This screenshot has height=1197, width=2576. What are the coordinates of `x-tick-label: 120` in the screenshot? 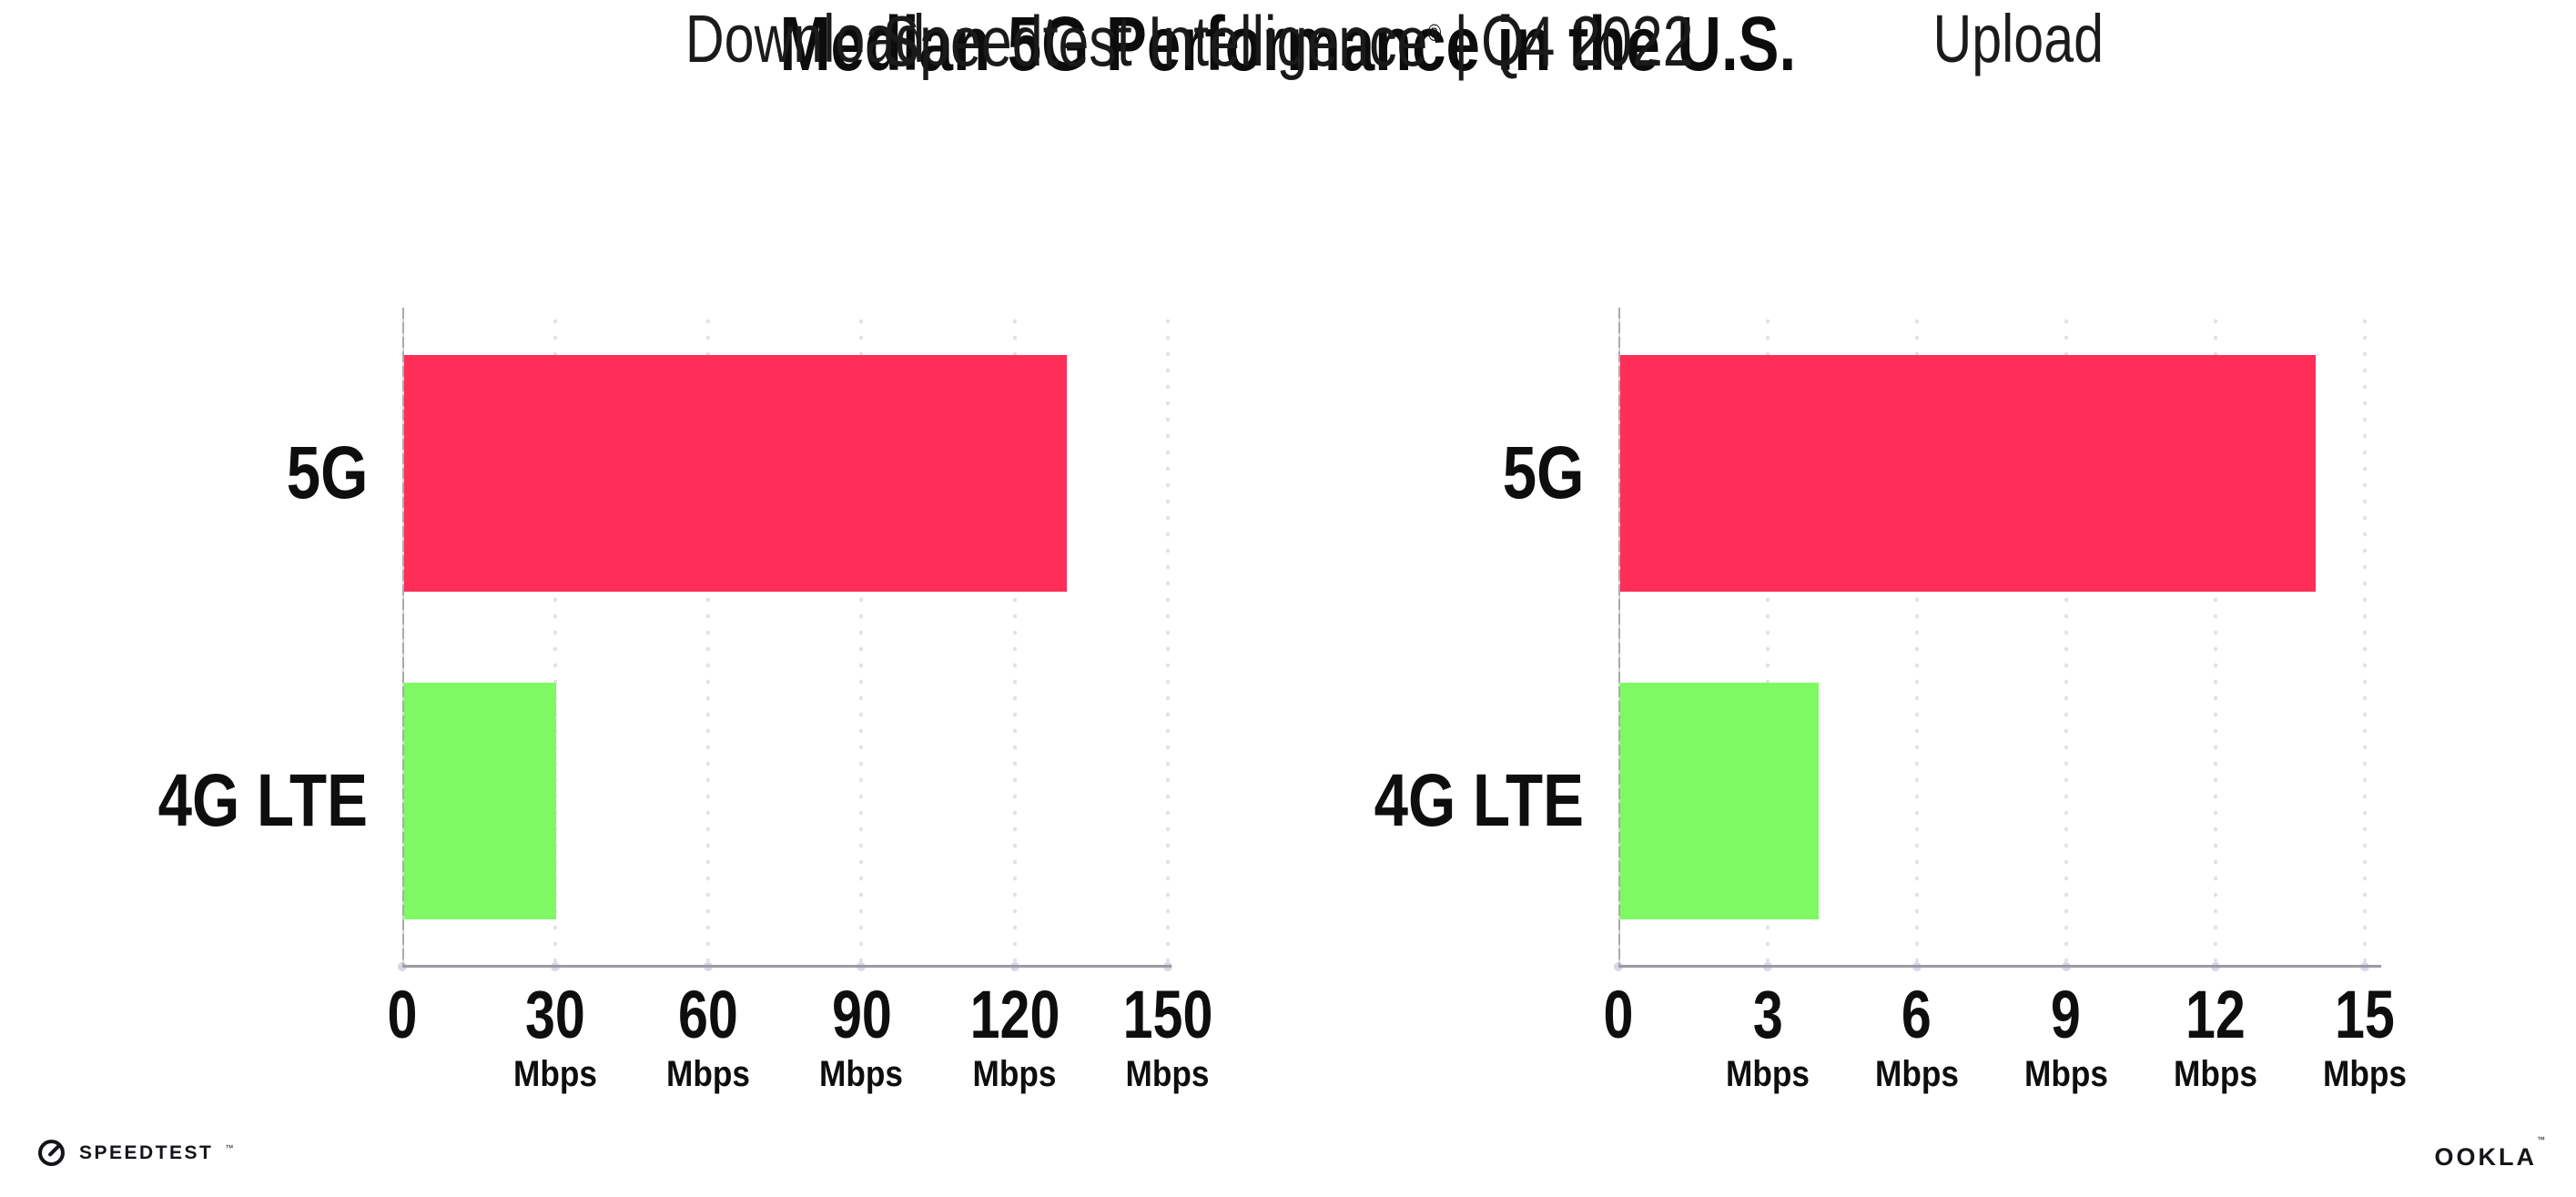 It's located at (1014, 1015).